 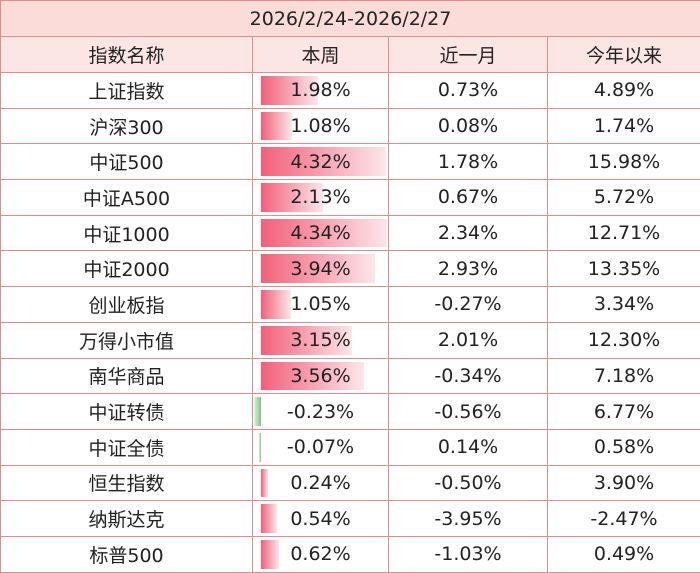 I want to click on column-header: 本周, so click(x=321, y=55).